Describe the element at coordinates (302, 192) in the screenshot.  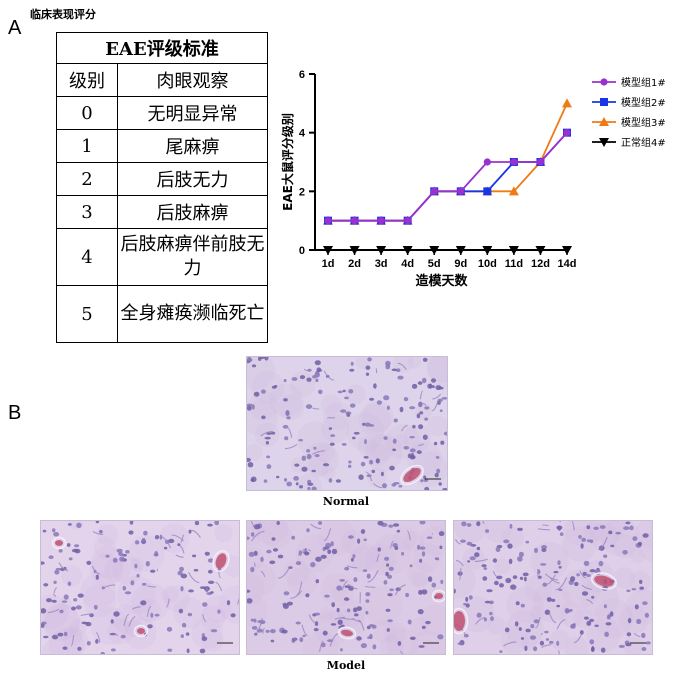
I see `y-tick-label: 2` at that location.